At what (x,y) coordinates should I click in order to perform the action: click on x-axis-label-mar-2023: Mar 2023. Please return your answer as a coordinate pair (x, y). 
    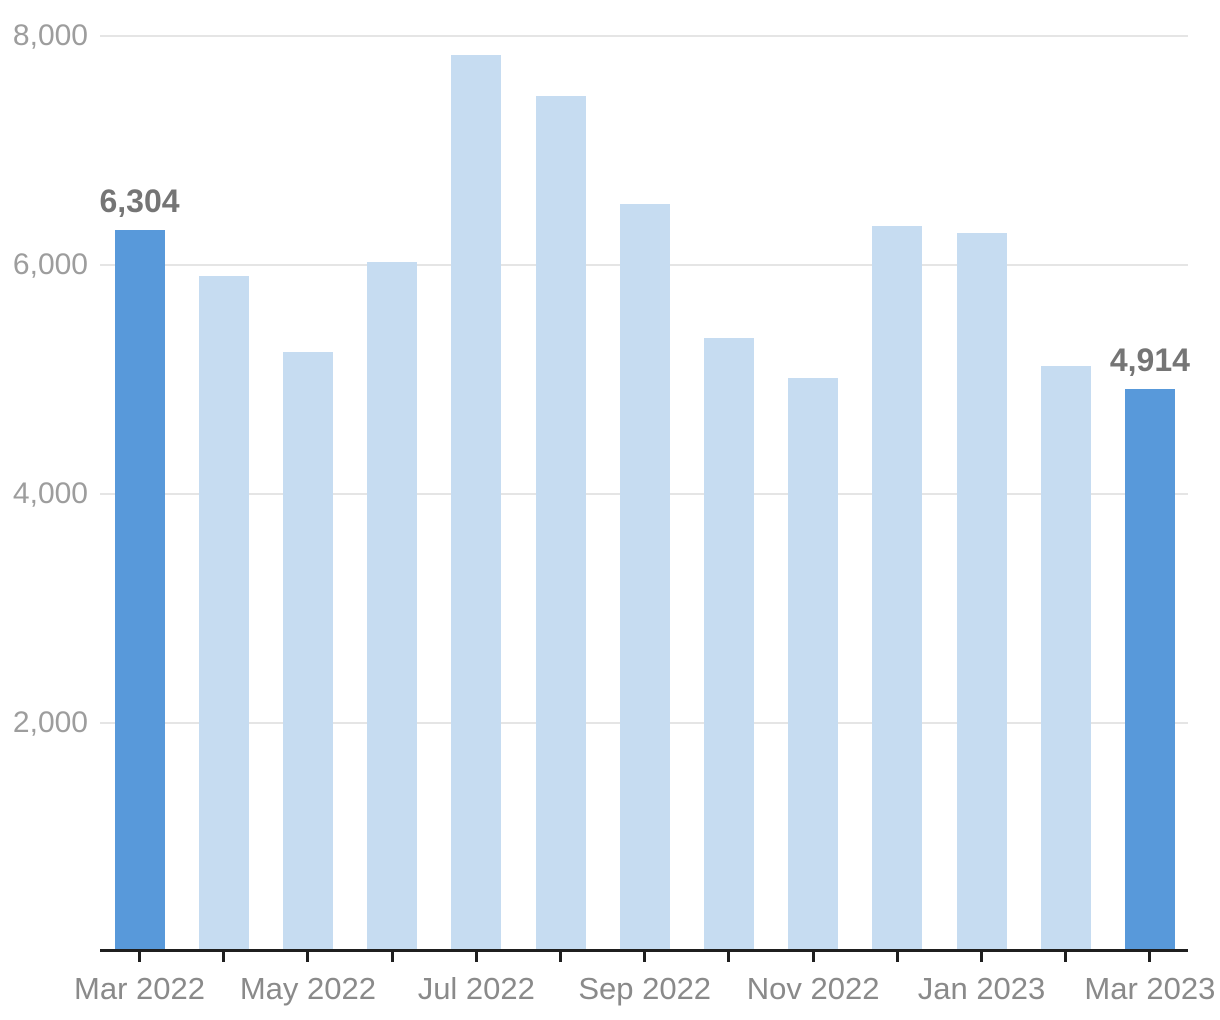
    Looking at the image, I should click on (1150, 988).